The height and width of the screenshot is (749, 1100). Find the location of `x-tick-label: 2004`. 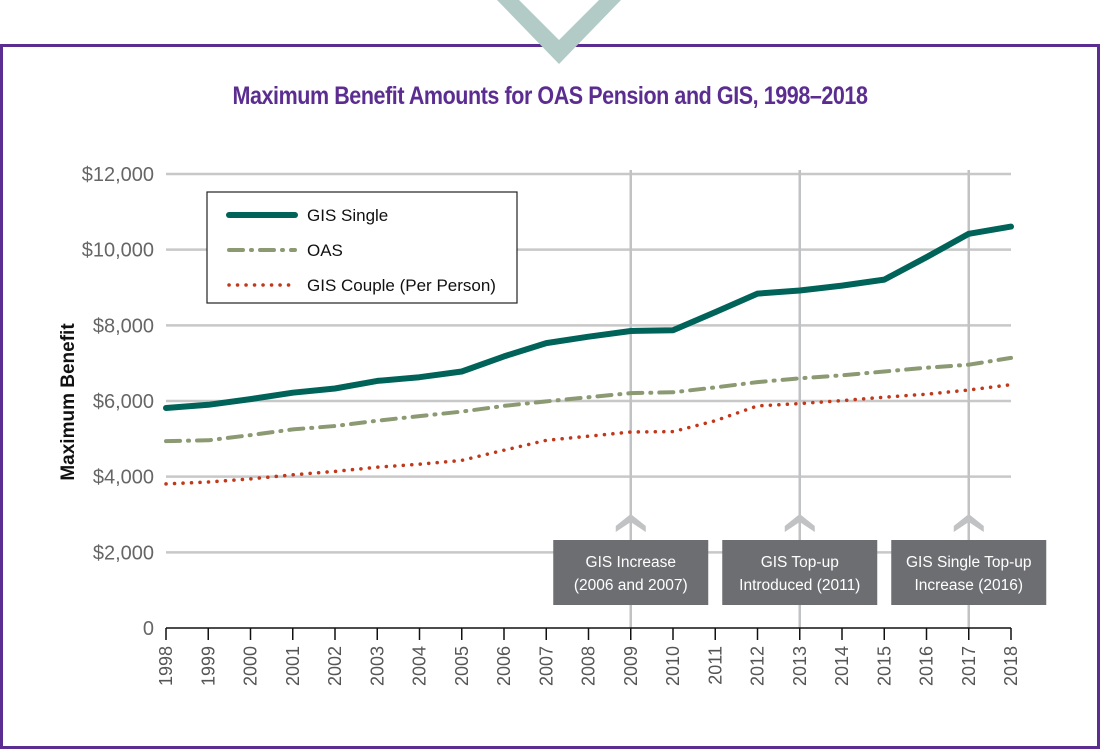

x-tick-label: 2004 is located at coordinates (420, 666).